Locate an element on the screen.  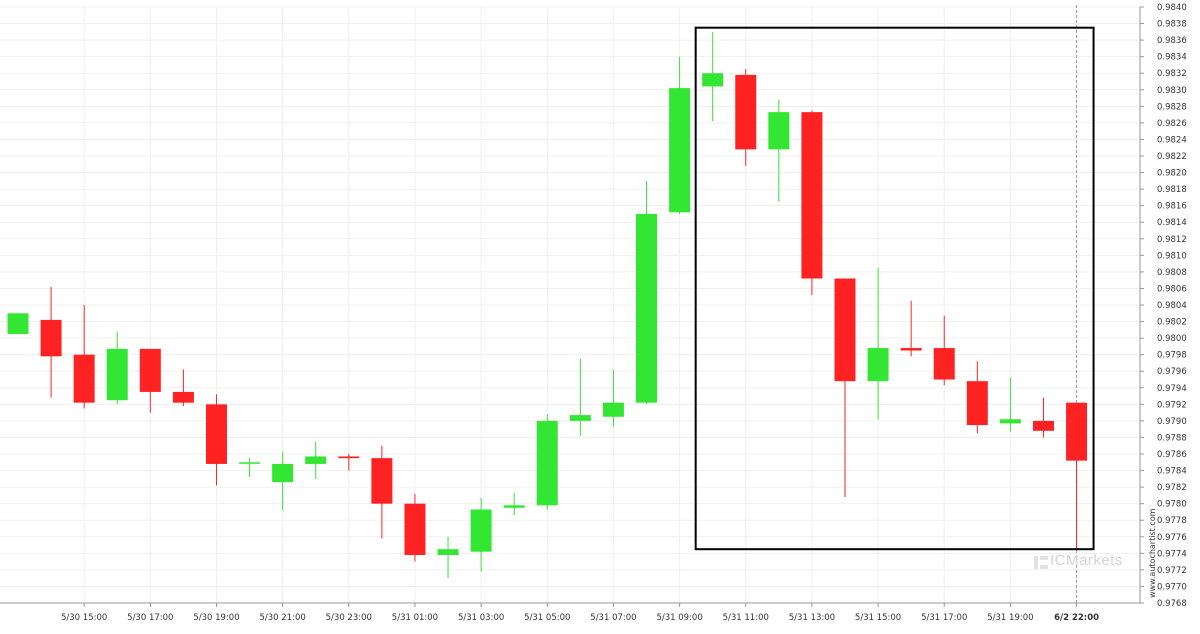
y-tick-label: 0.9820 is located at coordinates (1172, 174).